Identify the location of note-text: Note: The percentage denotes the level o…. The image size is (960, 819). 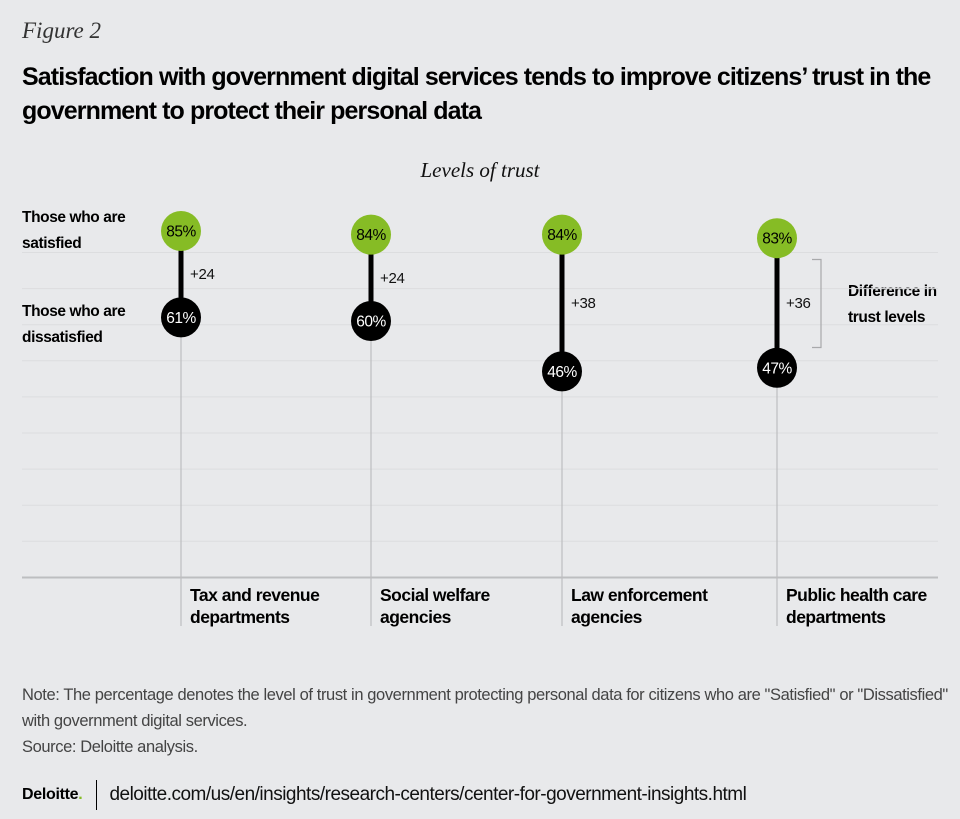
(485, 708).